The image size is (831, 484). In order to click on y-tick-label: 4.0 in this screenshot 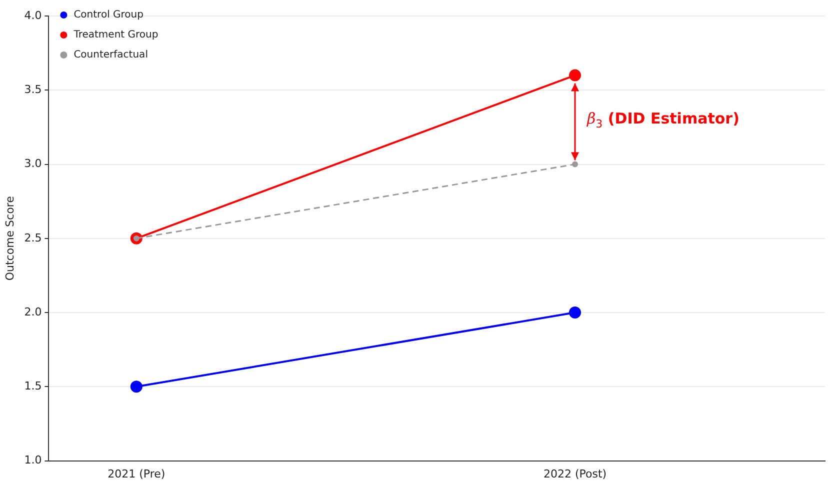, I will do `click(33, 15)`.